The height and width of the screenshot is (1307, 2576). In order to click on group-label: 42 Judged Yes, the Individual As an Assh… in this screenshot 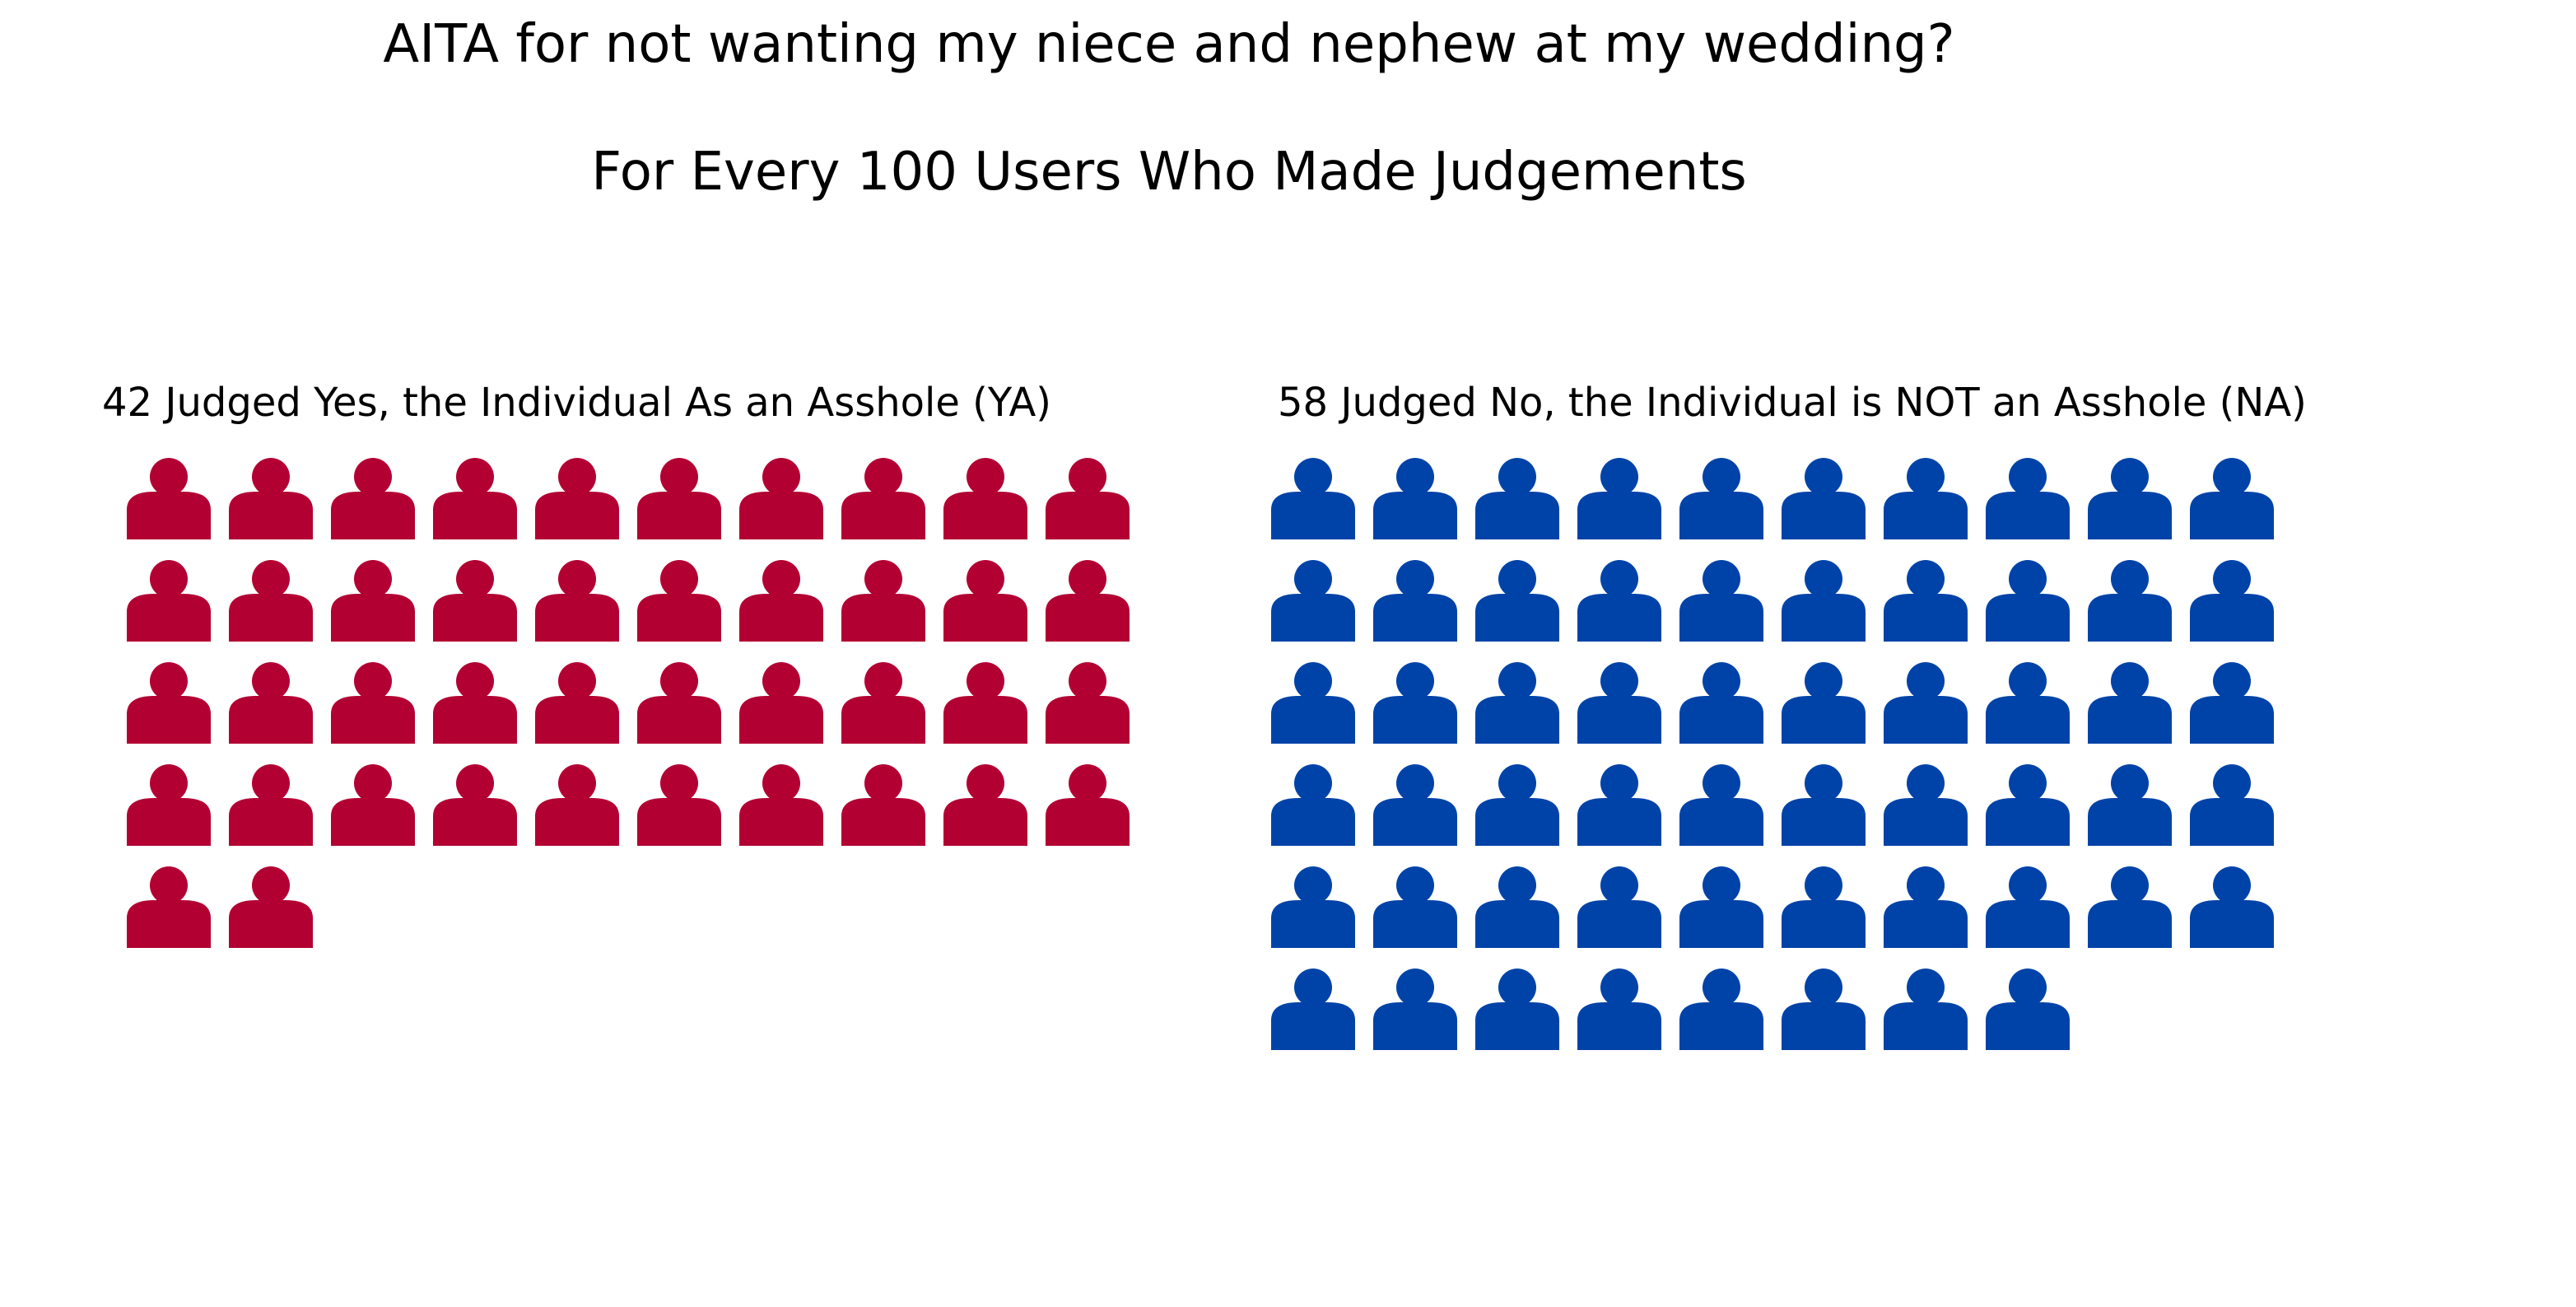, I will do `click(576, 403)`.